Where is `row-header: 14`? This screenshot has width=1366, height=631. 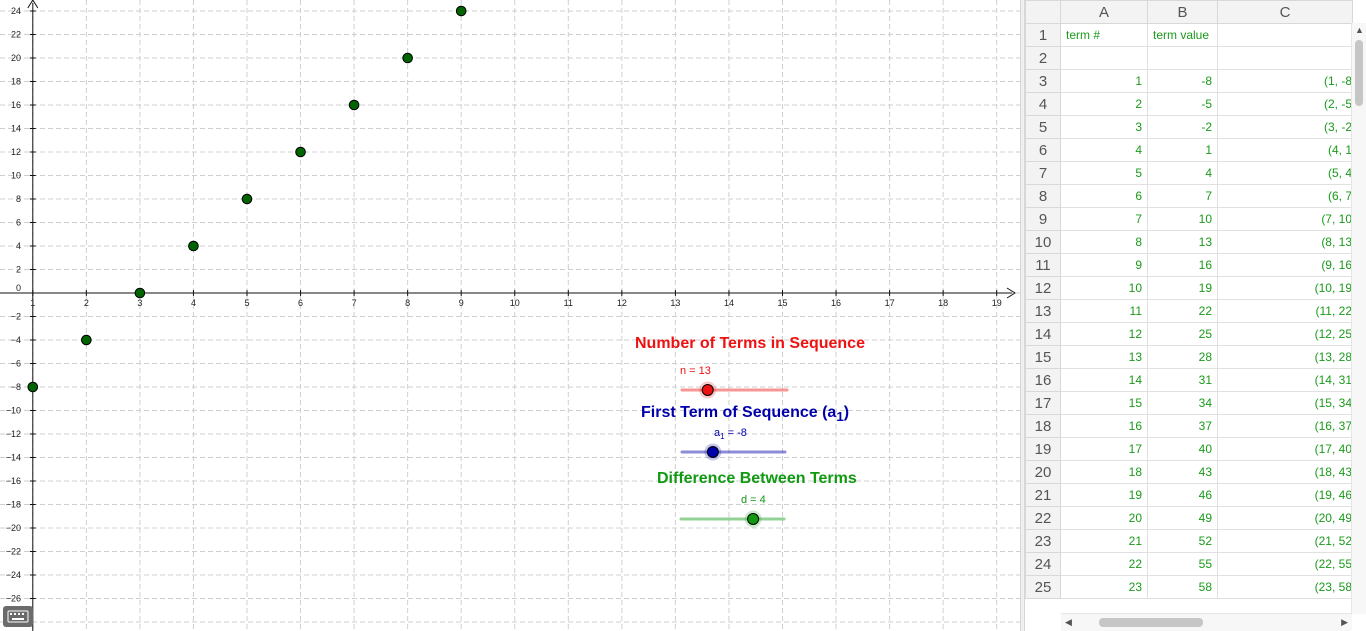
row-header: 14 is located at coordinates (1043, 334).